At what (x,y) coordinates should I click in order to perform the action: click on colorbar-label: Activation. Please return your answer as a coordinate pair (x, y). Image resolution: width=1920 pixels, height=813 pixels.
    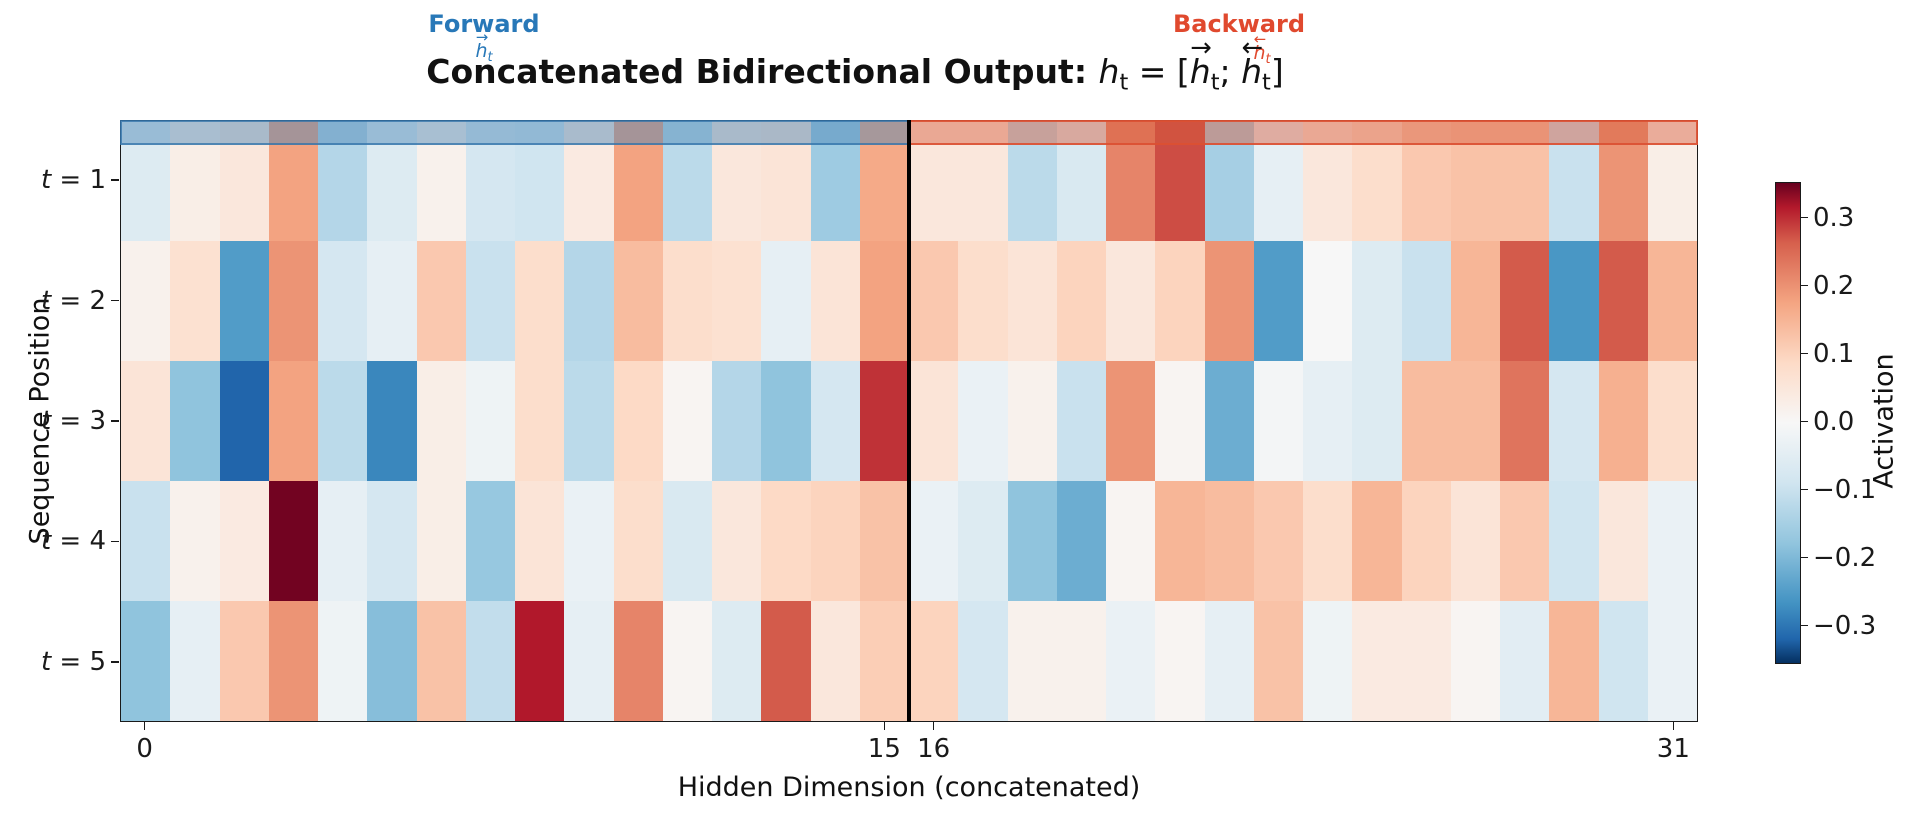
    Looking at the image, I should click on (1884, 421).